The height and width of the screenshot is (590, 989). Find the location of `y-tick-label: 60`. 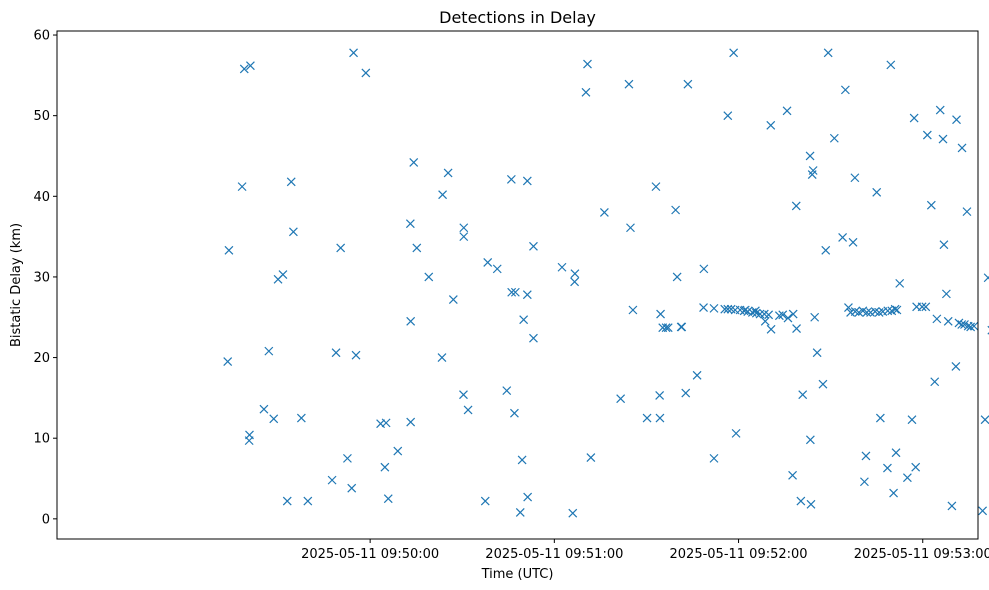

y-tick-label: 60 is located at coordinates (41, 36).